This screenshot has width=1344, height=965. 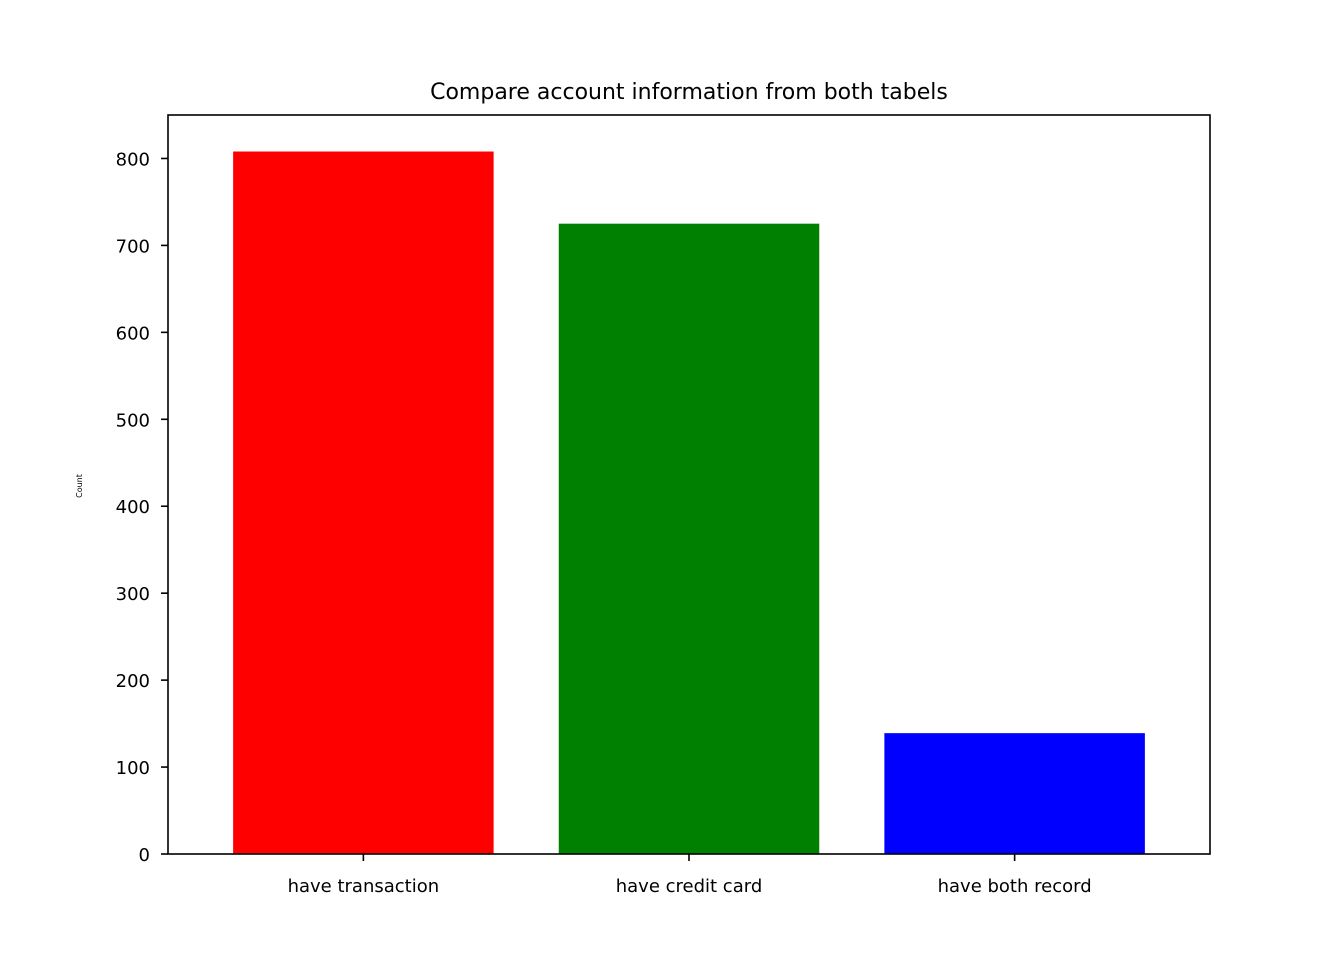 What do you see at coordinates (79, 486) in the screenshot?
I see `y-axis-label: Count` at bounding box center [79, 486].